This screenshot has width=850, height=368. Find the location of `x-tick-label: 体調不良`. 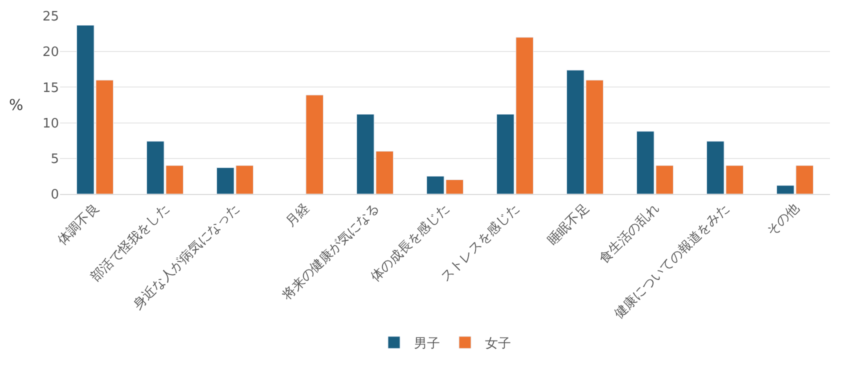

x-tick-label: 体調不良 is located at coordinates (78, 224).